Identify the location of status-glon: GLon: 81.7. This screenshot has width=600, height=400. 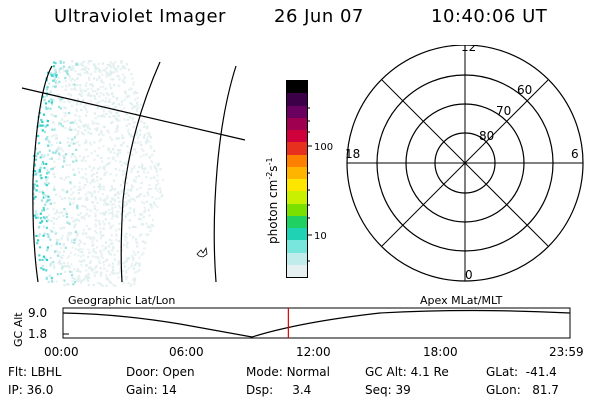
(522, 390).